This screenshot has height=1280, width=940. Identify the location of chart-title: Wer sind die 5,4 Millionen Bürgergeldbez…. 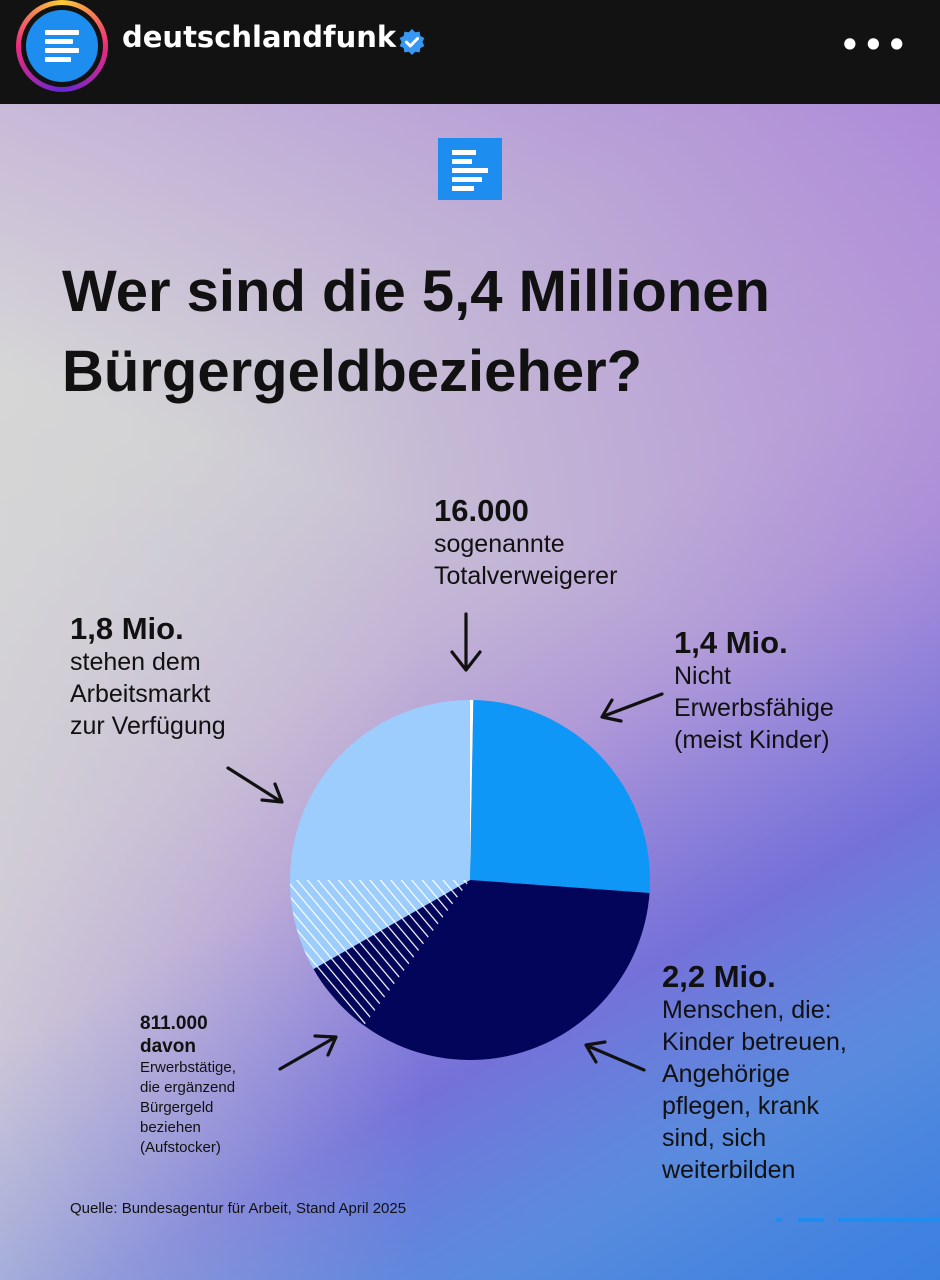
(416, 331).